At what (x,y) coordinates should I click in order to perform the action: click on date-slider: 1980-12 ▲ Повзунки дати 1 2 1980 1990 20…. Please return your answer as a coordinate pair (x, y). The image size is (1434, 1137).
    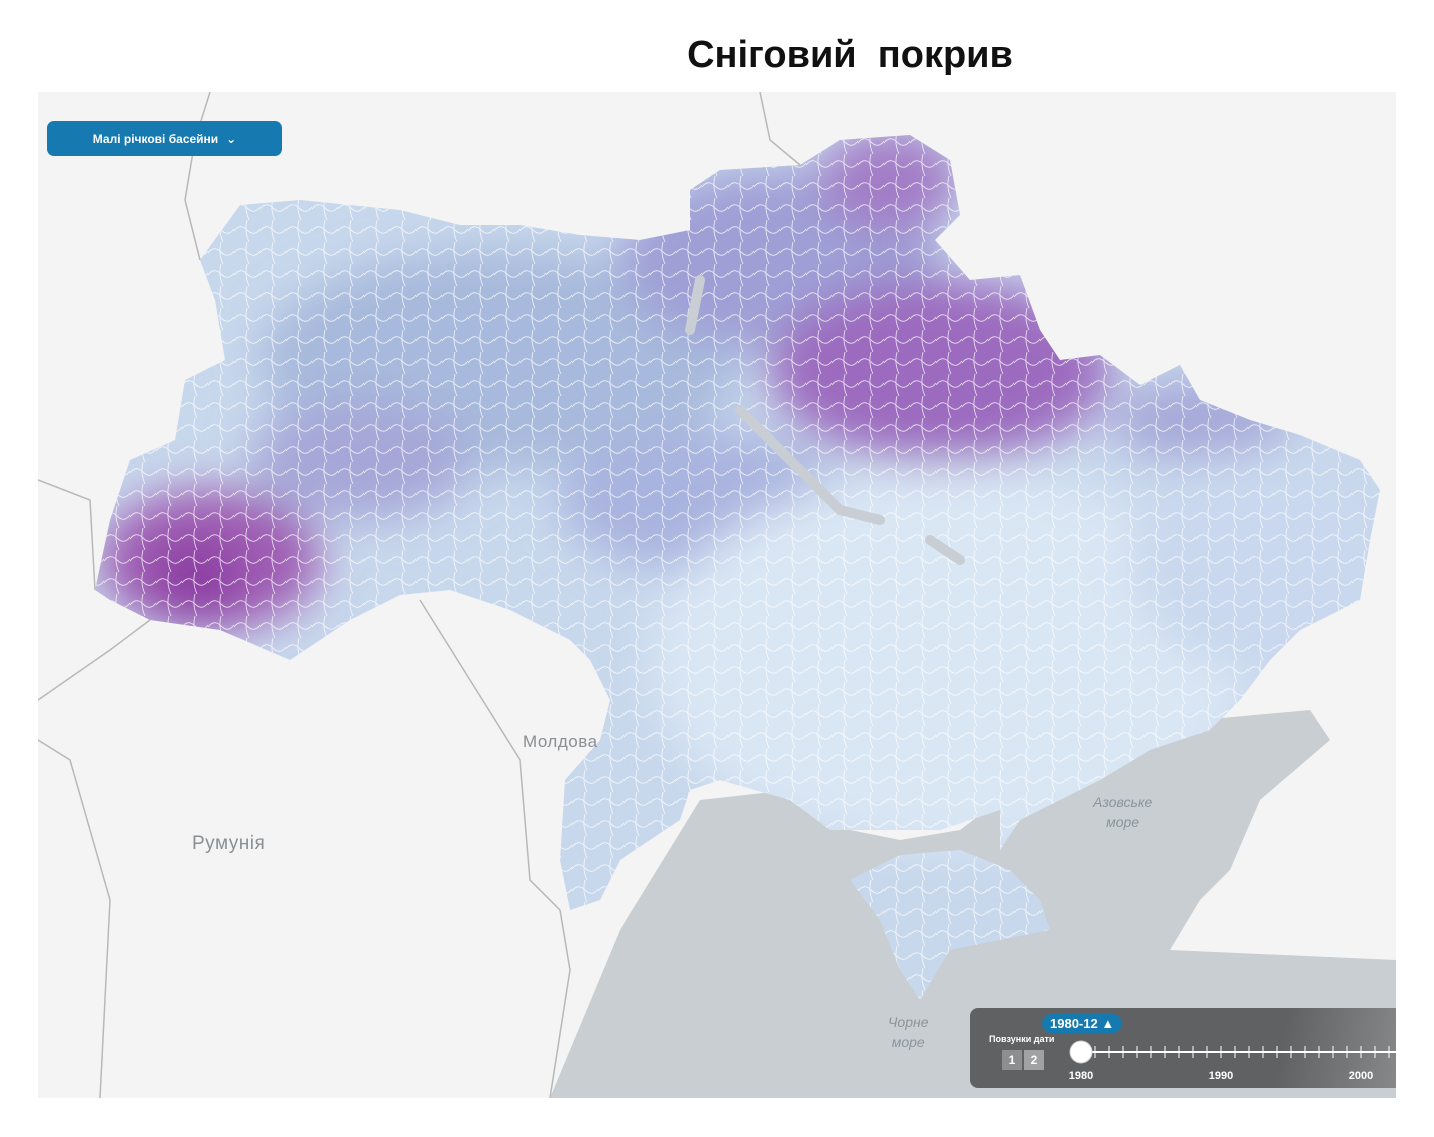
    Looking at the image, I should click on (1183, 1048).